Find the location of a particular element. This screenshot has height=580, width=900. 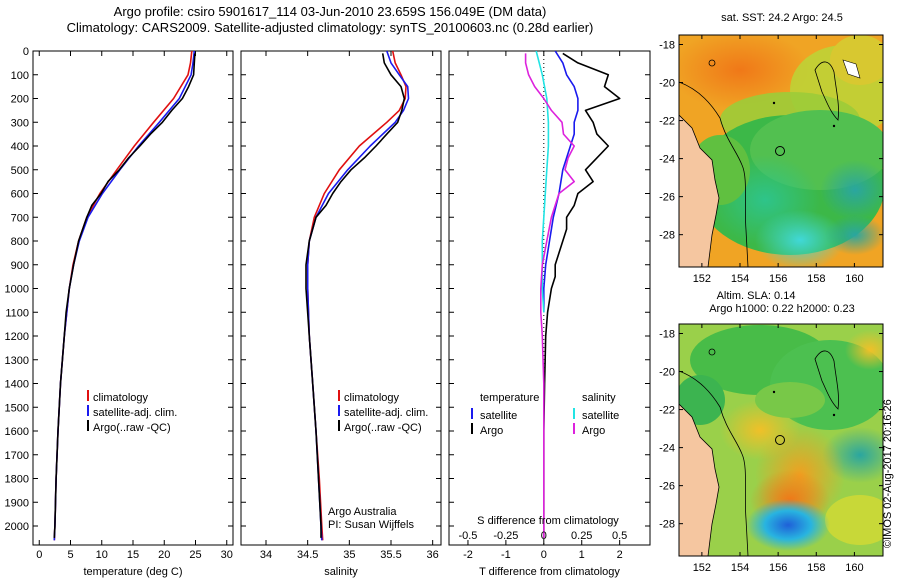

y-tick-label: 1100 is located at coordinates (17, 313).